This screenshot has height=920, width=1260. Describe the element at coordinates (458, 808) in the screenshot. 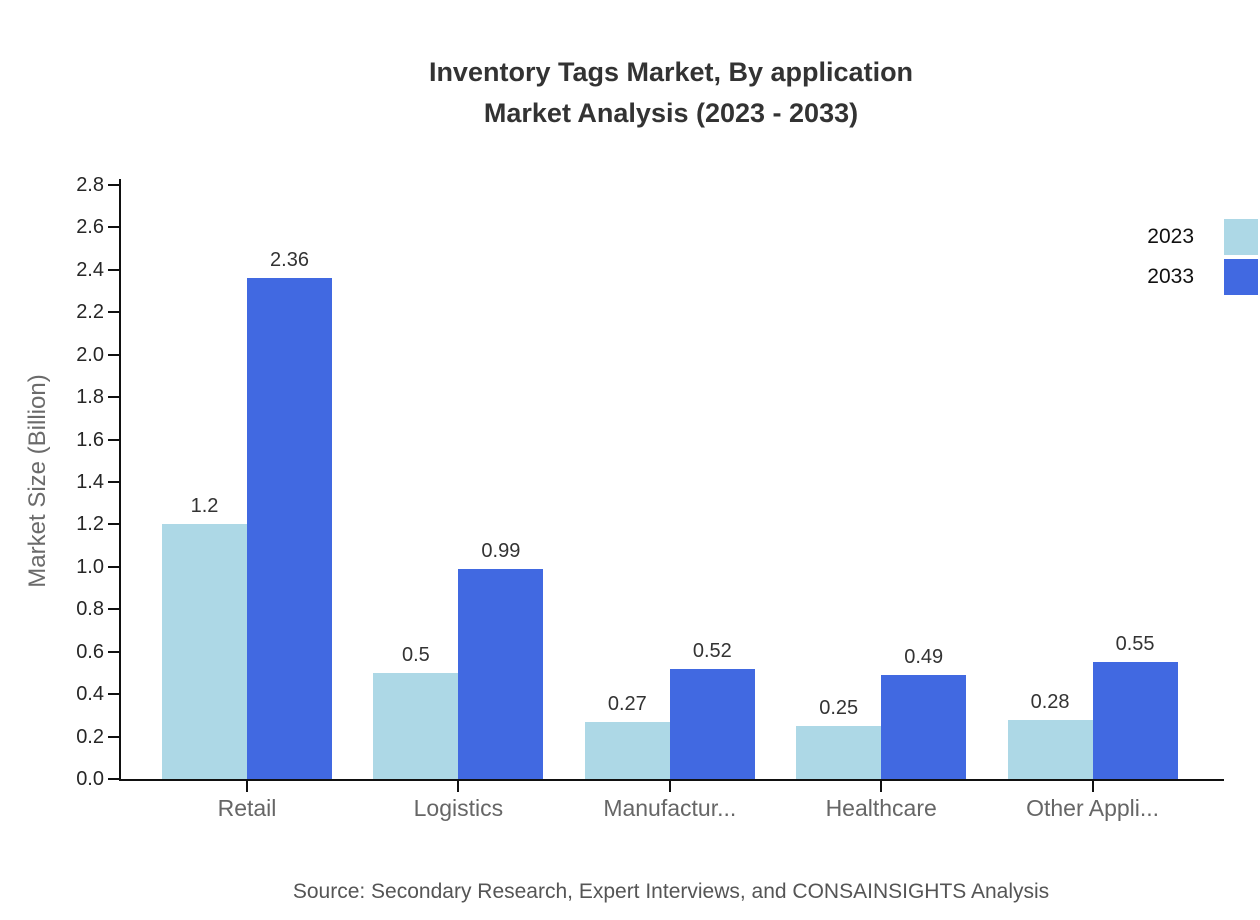

I see `x-axis-label: Logistics` at that location.